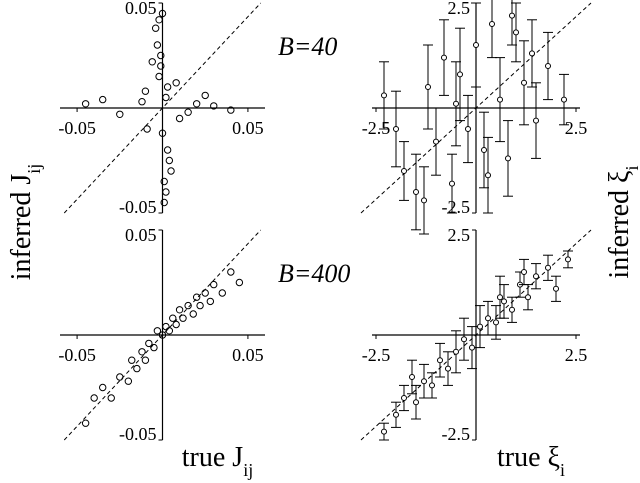 This screenshot has height=483, width=640. I want to click on y-label-sub: ij, so click(34, 169).